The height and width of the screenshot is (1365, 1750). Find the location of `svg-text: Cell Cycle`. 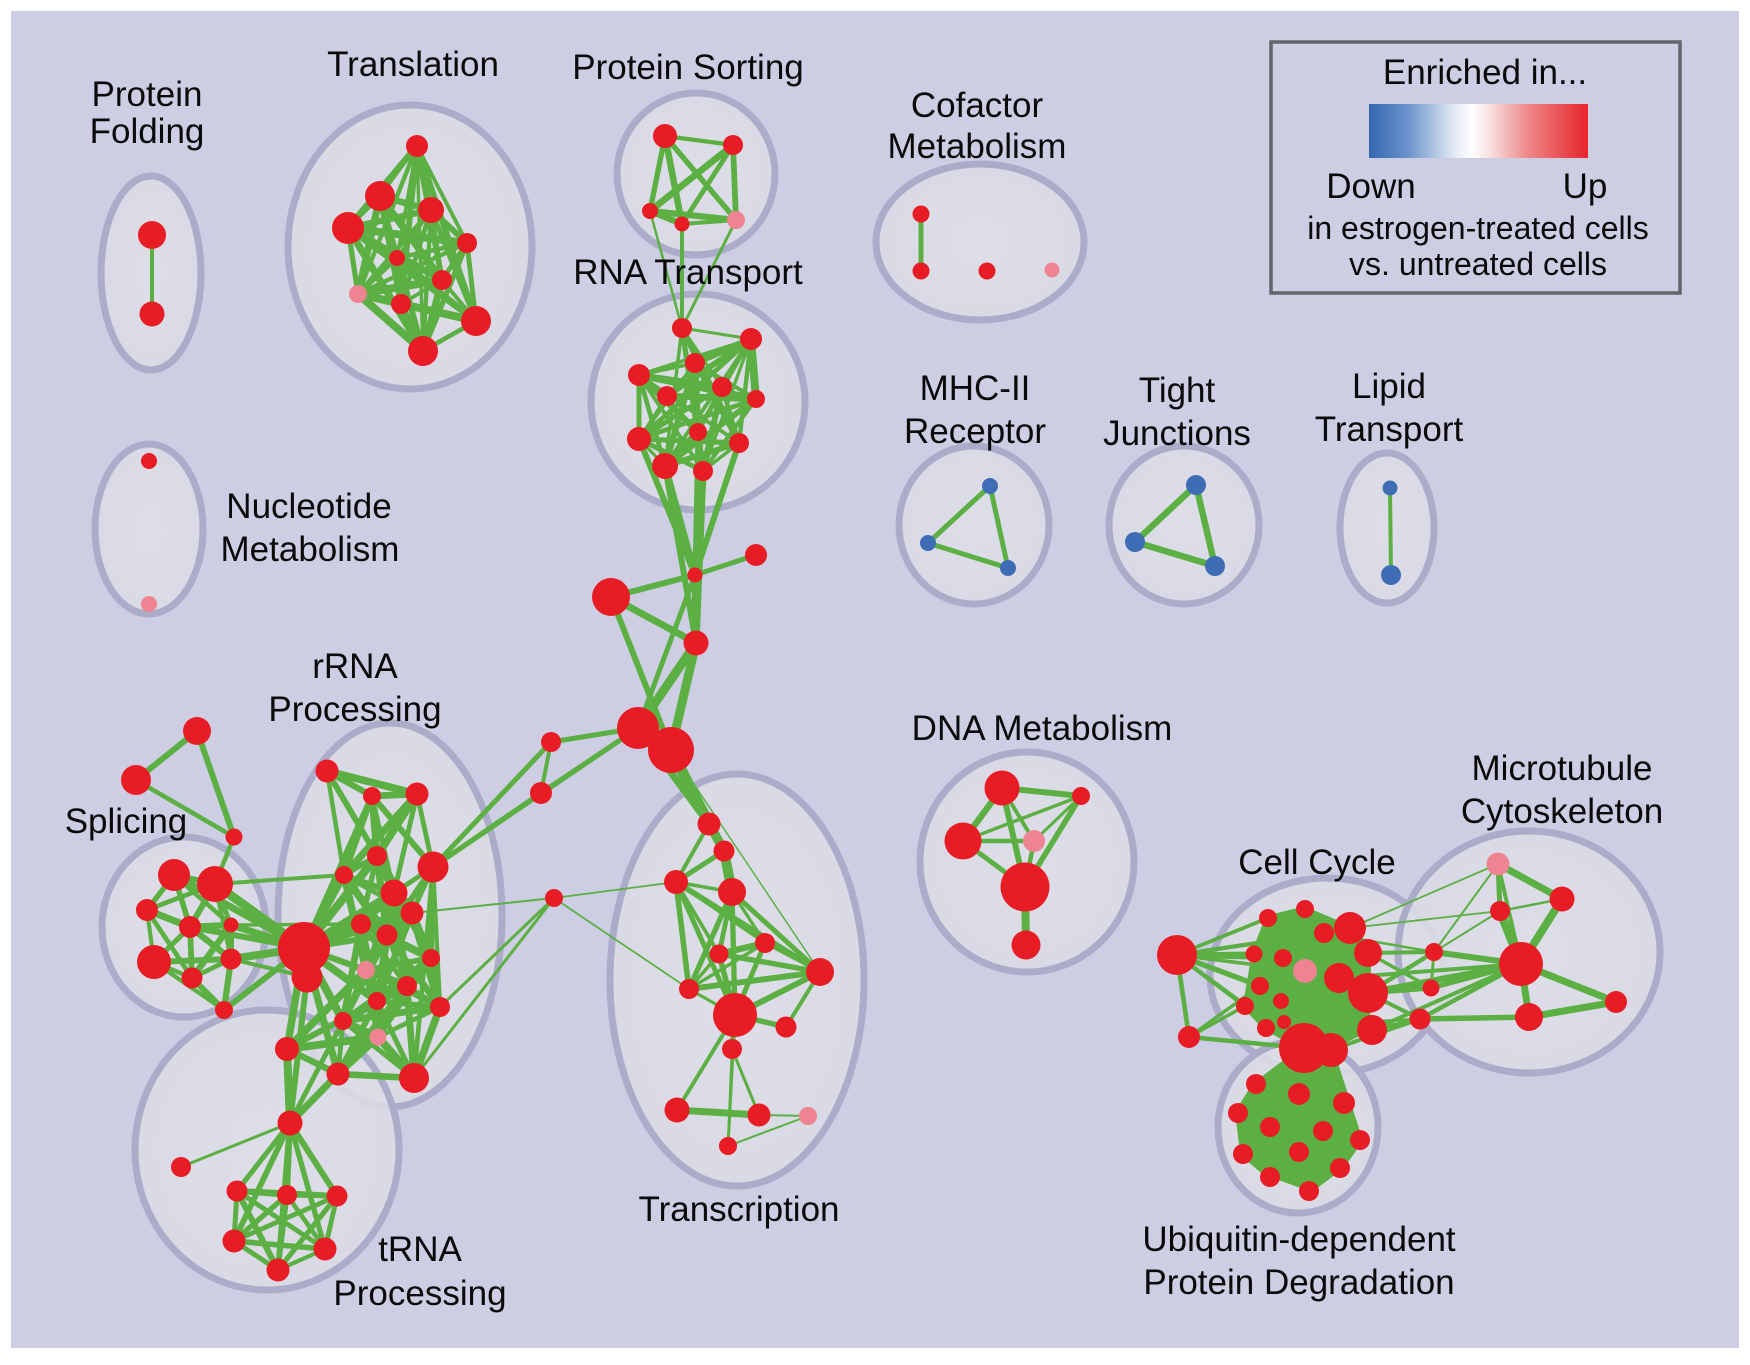

svg-text: Cell Cycle is located at coordinates (1317, 862).